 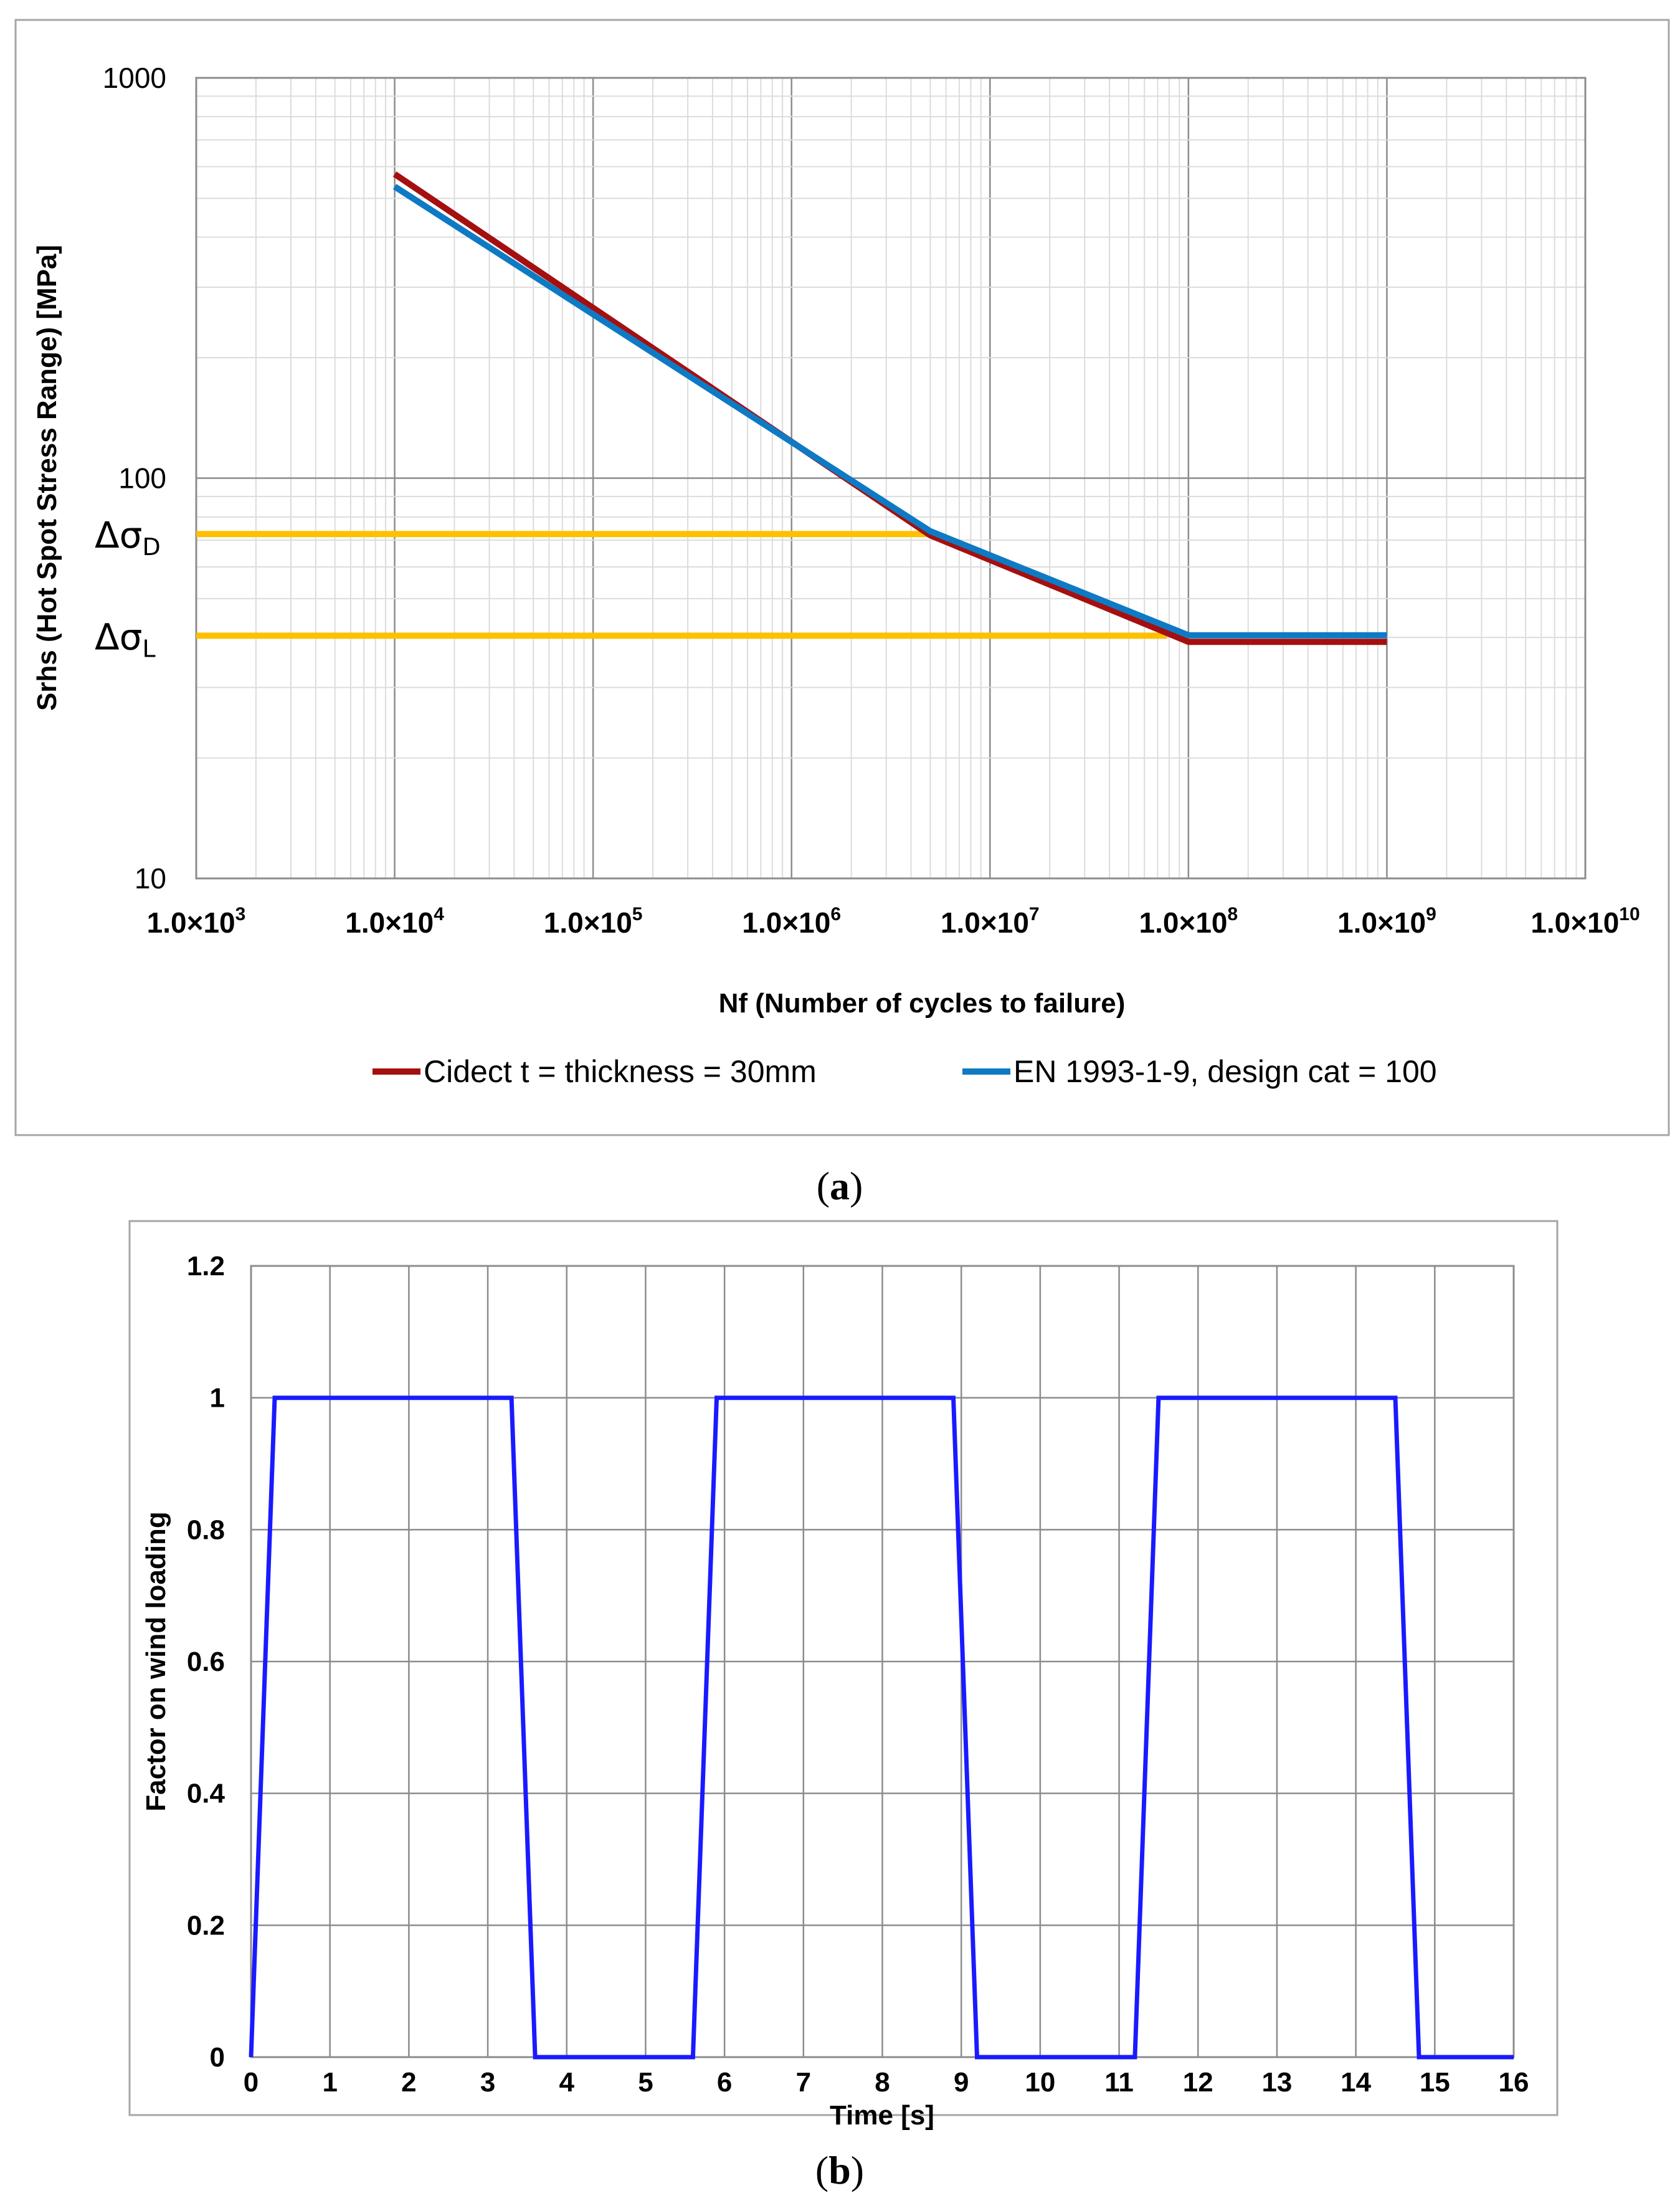 I want to click on x-tick-label: 14, so click(x=1356, y=2082).